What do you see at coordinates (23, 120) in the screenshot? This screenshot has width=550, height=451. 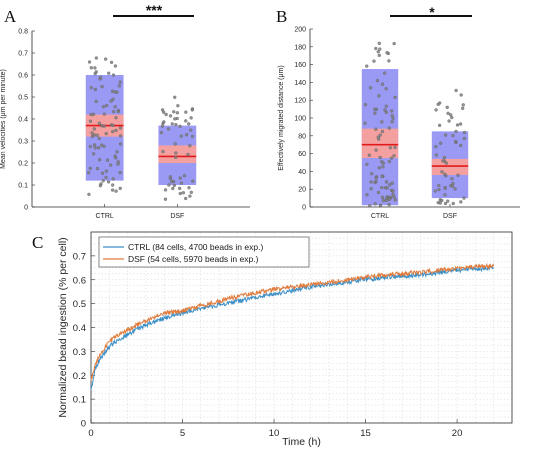 I see `y-tick-label: 0.4` at bounding box center [23, 120].